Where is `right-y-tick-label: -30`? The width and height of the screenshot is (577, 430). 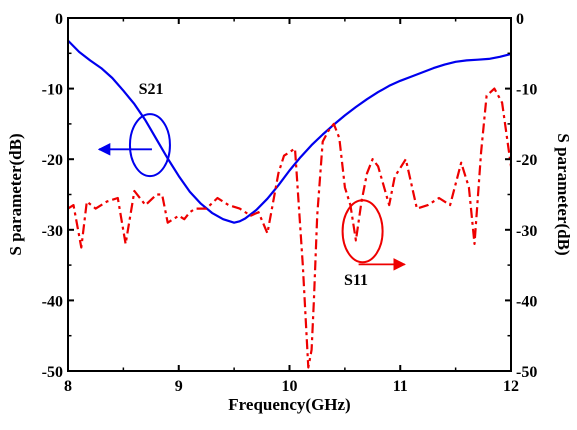 right-y-tick-label: -30 is located at coordinates (526, 231).